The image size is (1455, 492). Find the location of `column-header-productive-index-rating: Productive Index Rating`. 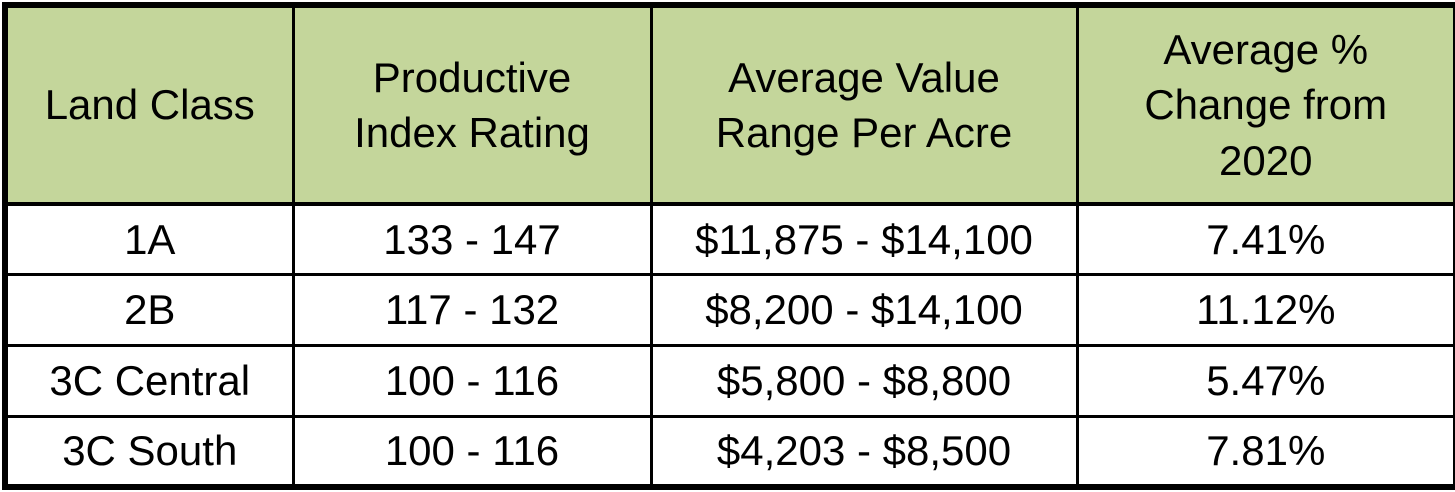

column-header-productive-index-rating: Productive Index Rating is located at coordinates (472, 104).